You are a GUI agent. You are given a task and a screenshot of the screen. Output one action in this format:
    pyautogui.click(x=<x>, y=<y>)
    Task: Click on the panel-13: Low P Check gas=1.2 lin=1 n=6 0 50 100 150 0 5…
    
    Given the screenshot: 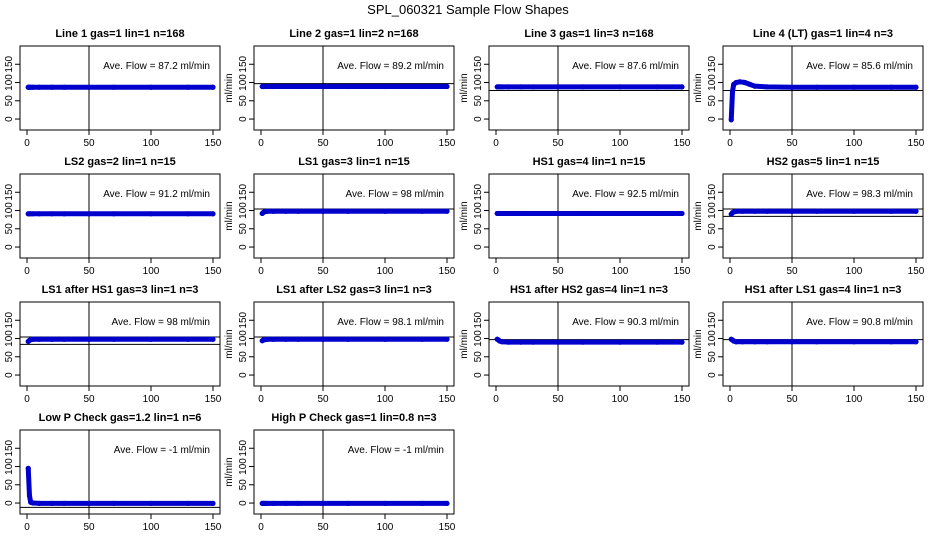 What is the action you would take?
    pyautogui.click(x=111, y=472)
    